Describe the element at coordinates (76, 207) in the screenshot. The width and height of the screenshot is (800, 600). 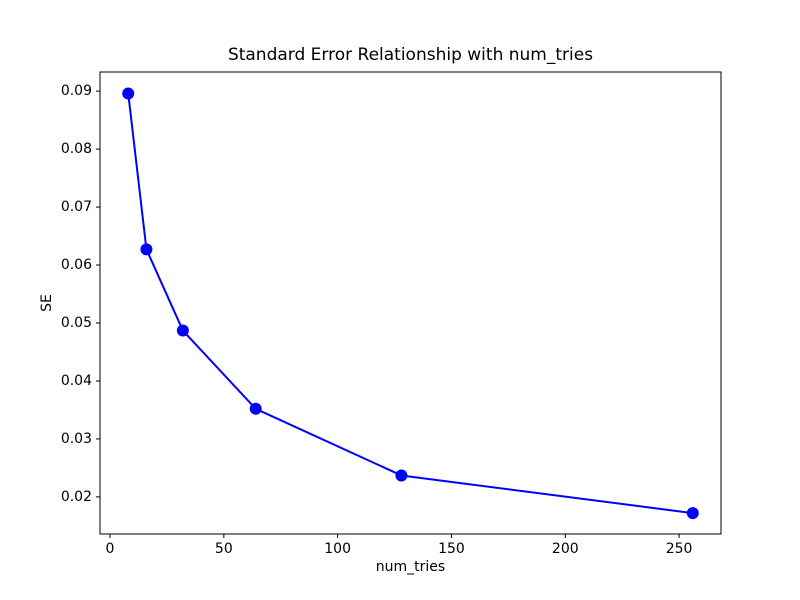
I see `y-tick-label: 0.07` at that location.